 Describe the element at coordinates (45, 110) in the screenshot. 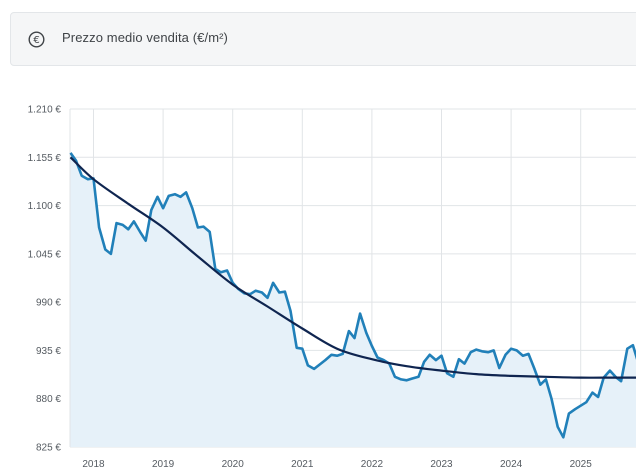

I see `y-tick-label: 1.210 €` at that location.